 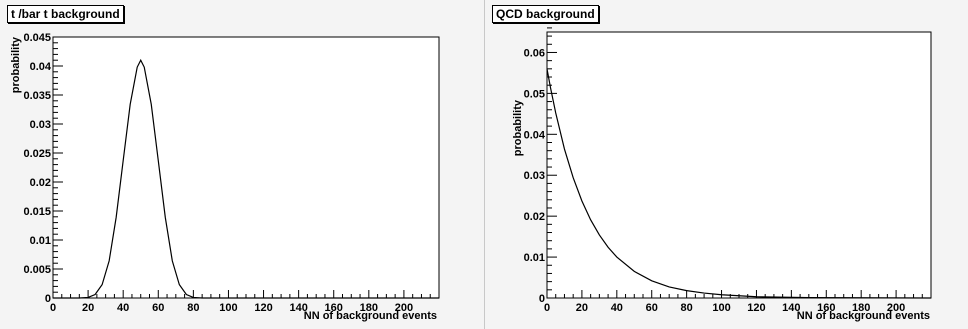 I want to click on y-tick-label: 0.005, so click(x=37, y=270).